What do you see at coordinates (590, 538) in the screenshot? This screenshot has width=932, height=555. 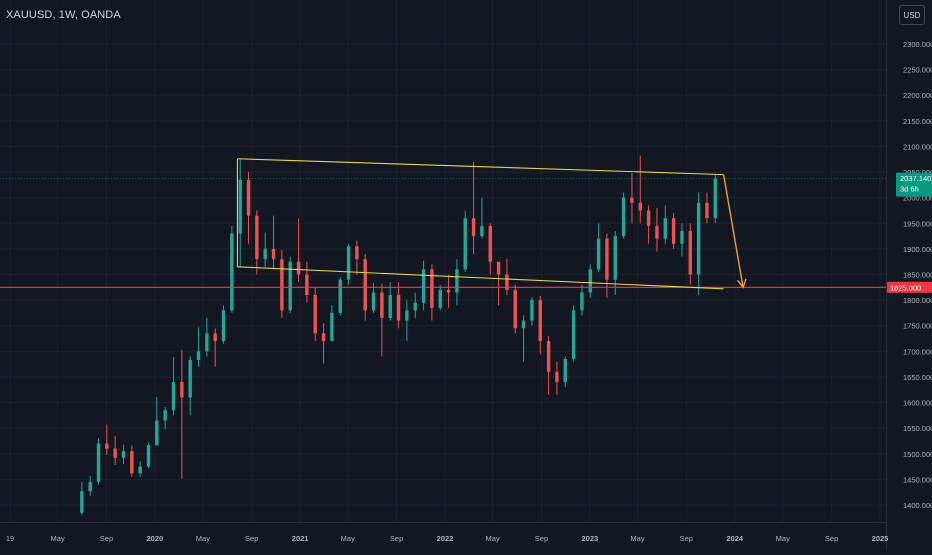 I see `x-tick-label: 2023` at bounding box center [590, 538].